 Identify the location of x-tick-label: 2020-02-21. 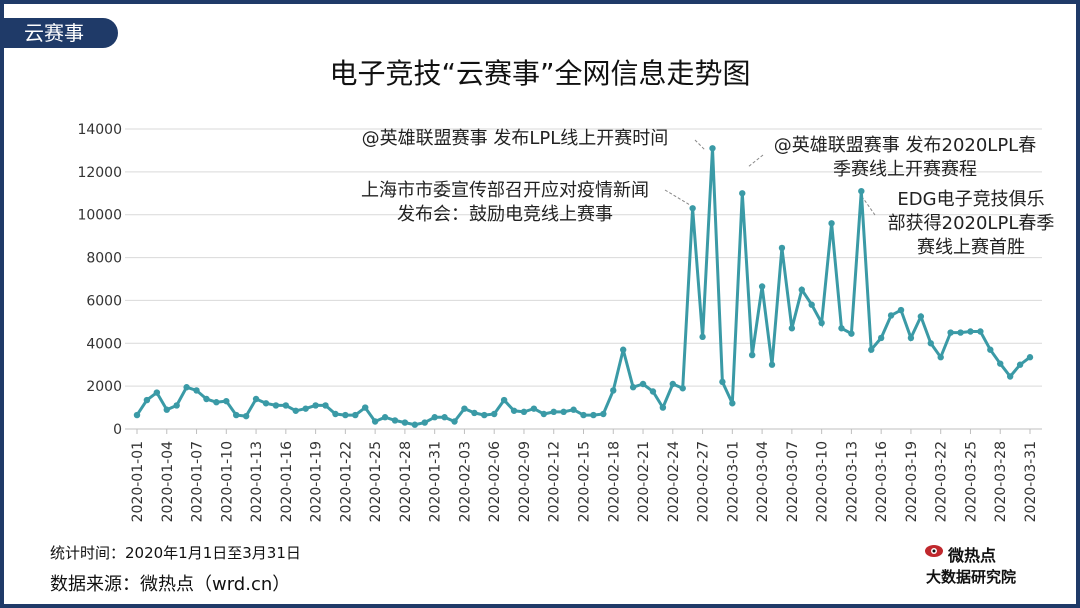
(644, 481).